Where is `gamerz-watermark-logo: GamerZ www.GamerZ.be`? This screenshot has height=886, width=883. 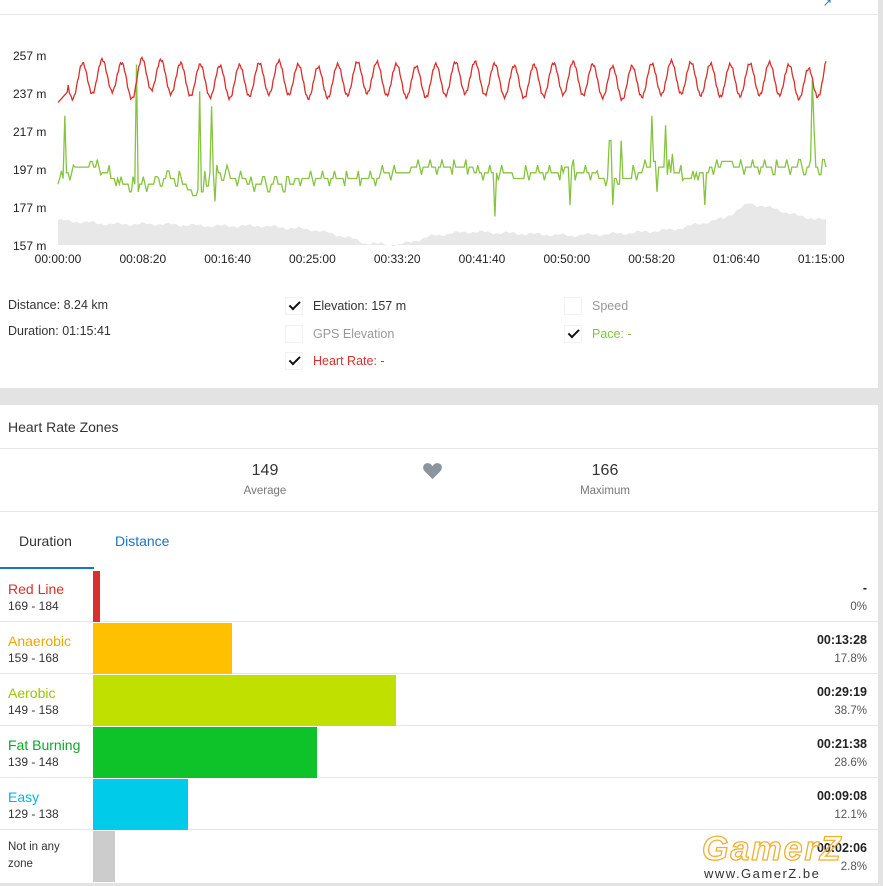 gamerz-watermark-logo: GamerZ www.GamerZ.be is located at coordinates (771, 855).